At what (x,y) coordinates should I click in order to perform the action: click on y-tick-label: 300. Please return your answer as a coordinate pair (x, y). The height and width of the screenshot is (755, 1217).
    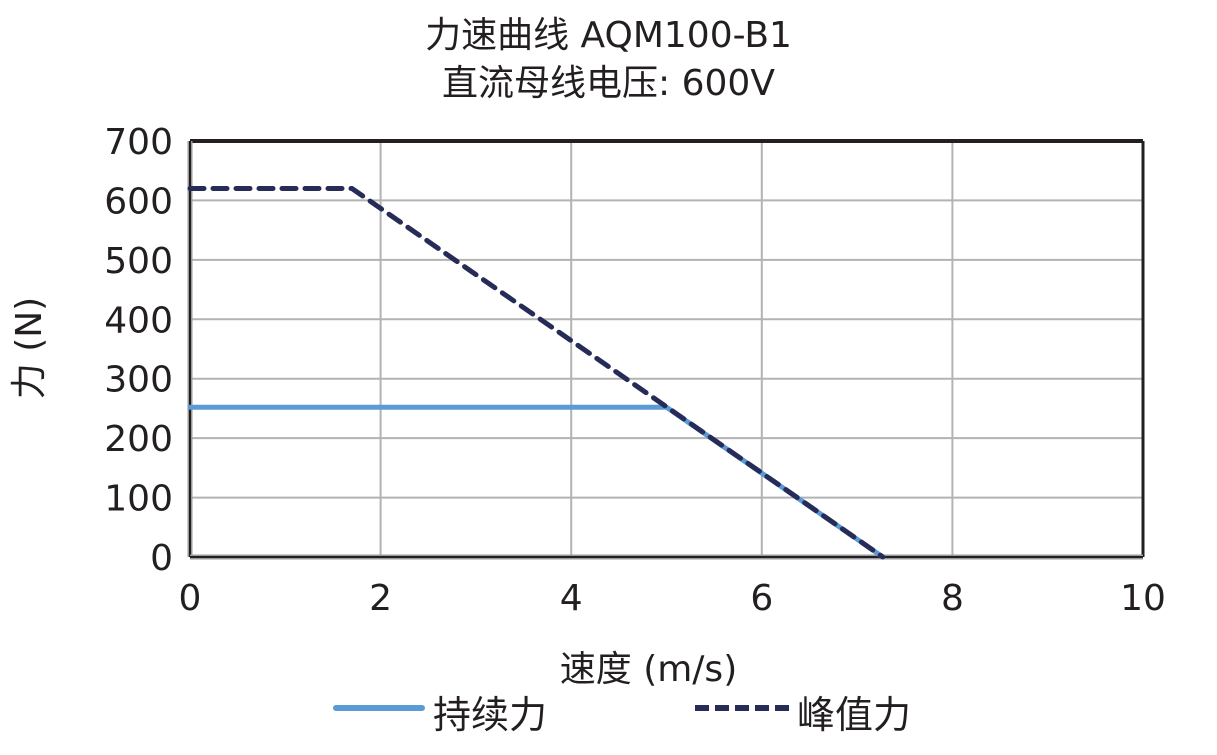
    Looking at the image, I should click on (138, 380).